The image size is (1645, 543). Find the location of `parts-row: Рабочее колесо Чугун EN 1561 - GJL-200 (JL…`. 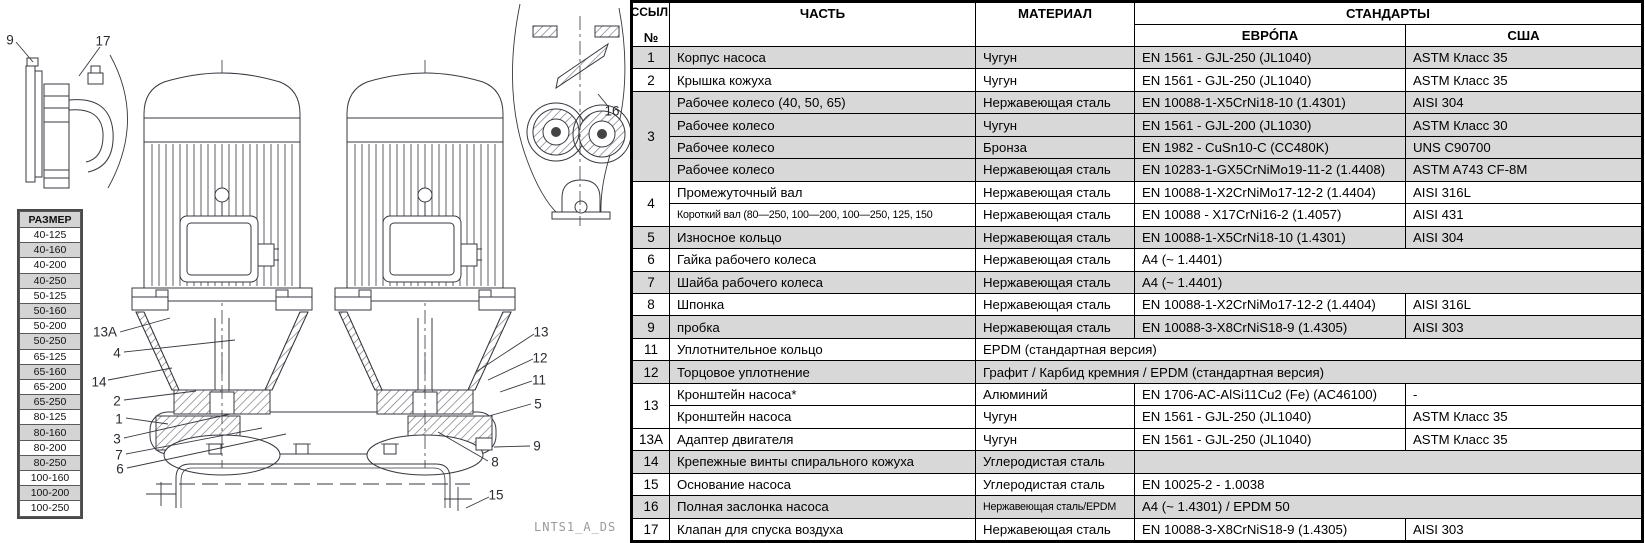

parts-row: Рабочее колесо Чугун EN 1561 - GJL-200 (JL… is located at coordinates (1137, 125).